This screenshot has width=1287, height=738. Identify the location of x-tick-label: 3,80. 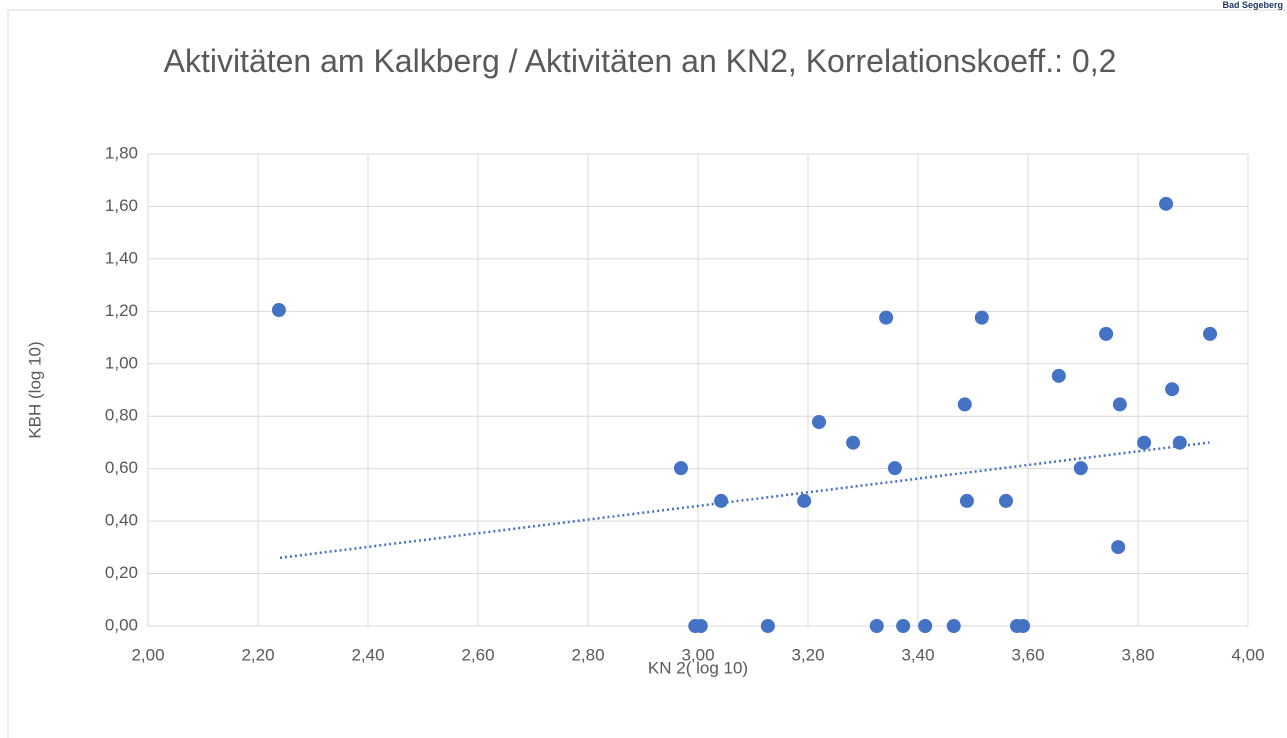
(1137, 654).